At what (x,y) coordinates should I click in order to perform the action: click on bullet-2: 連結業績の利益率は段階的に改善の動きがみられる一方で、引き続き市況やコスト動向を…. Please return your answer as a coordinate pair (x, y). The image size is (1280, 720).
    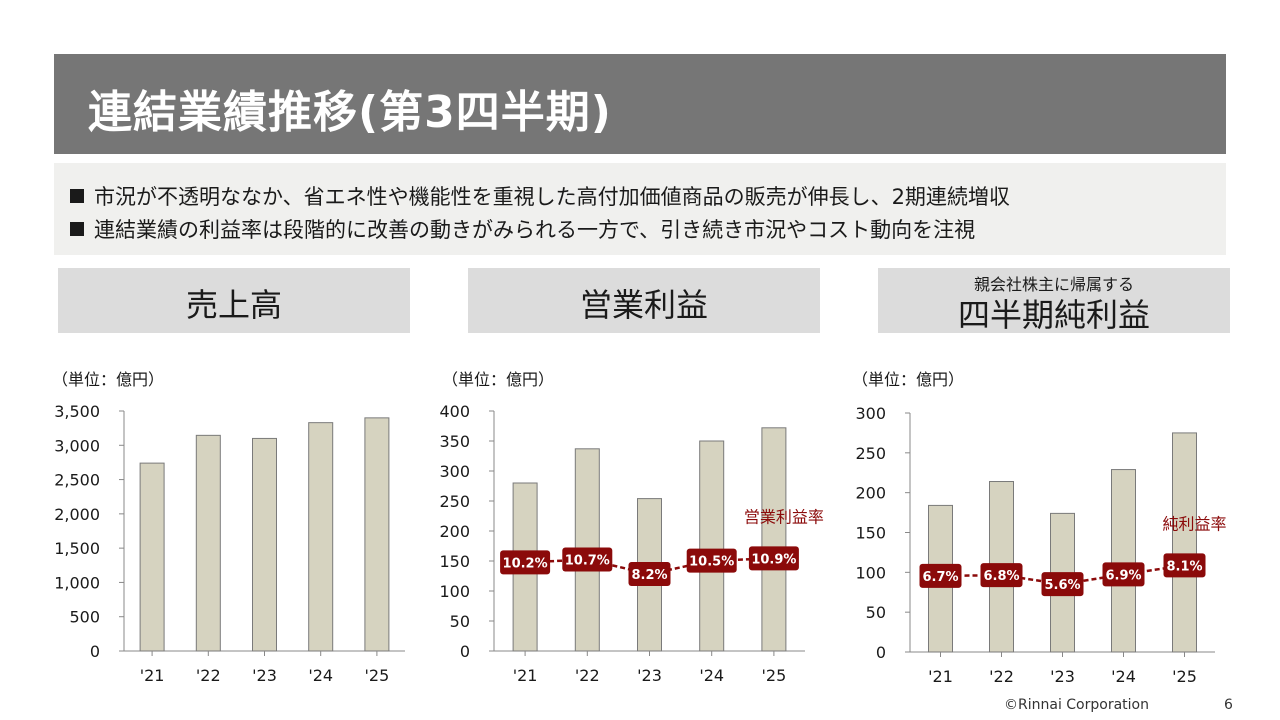
    Looking at the image, I should click on (522, 229).